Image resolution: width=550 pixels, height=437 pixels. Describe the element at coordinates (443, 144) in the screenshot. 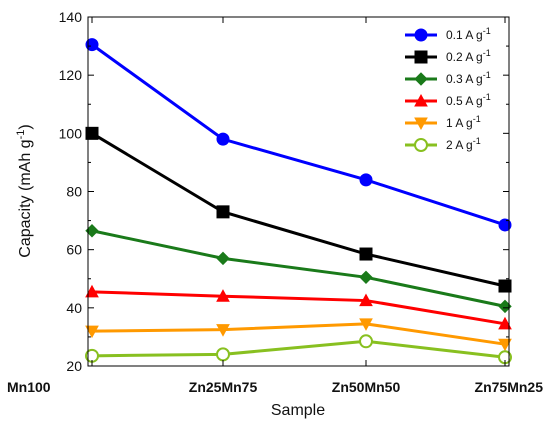

I see `legend-entry: 2 A g-1` at that location.